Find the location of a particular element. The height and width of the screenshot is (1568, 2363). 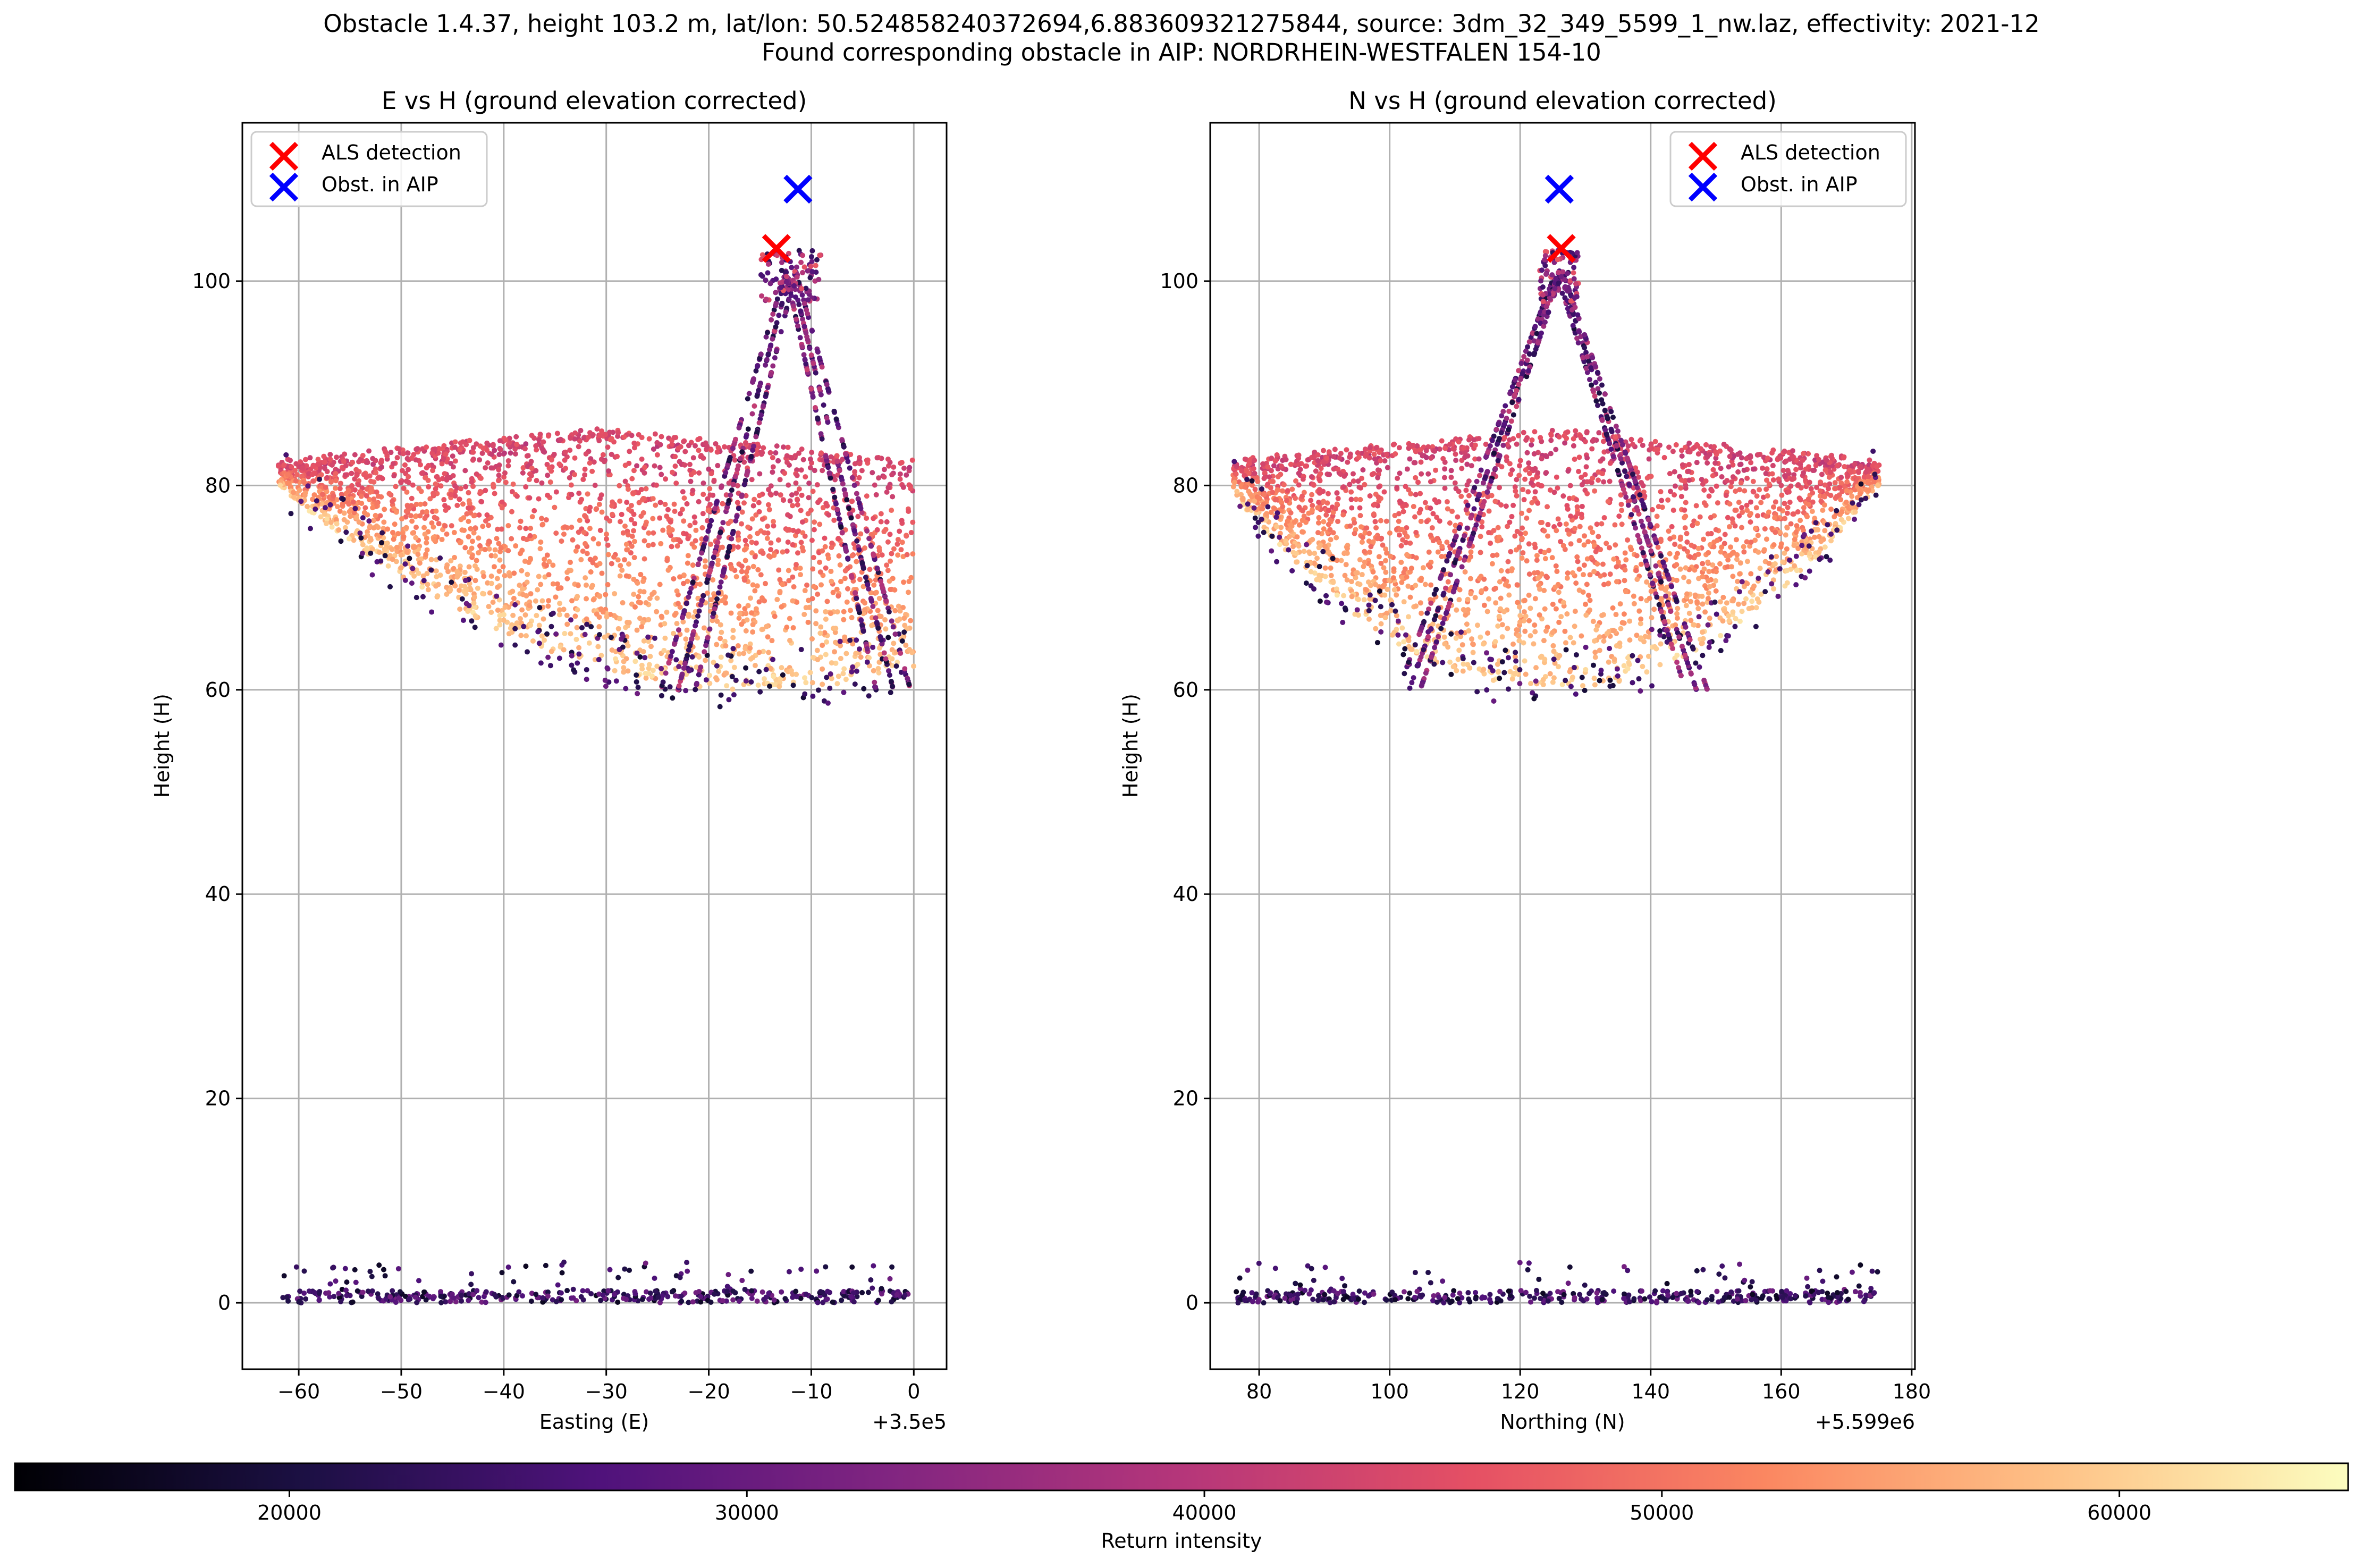

left-legend-aip-label: Obst. in AIP is located at coordinates (380, 184).